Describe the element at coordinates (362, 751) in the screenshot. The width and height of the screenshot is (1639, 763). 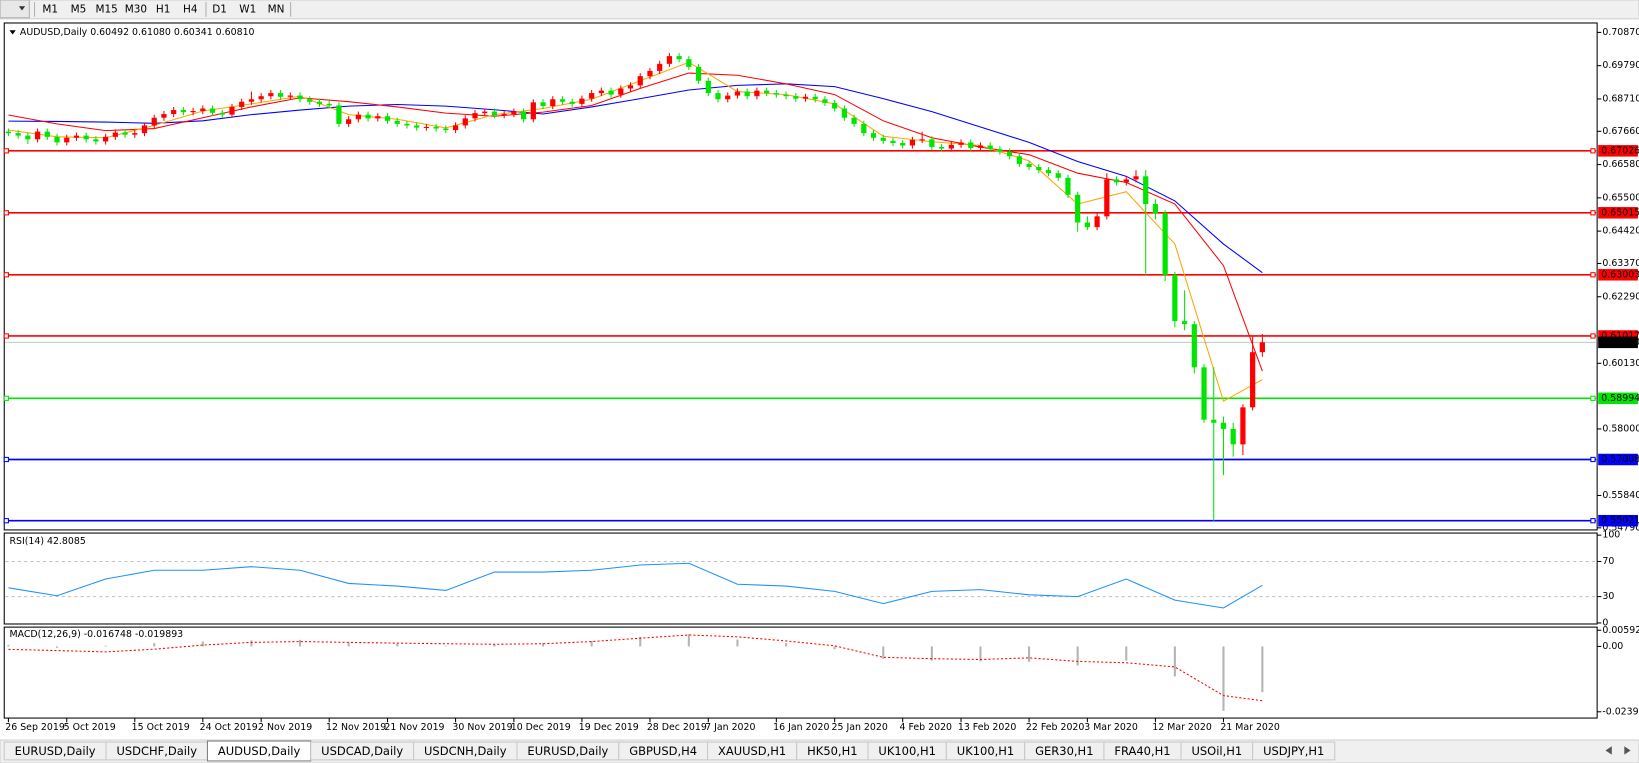
I see `tab-label: USDCAD,Daily` at that location.